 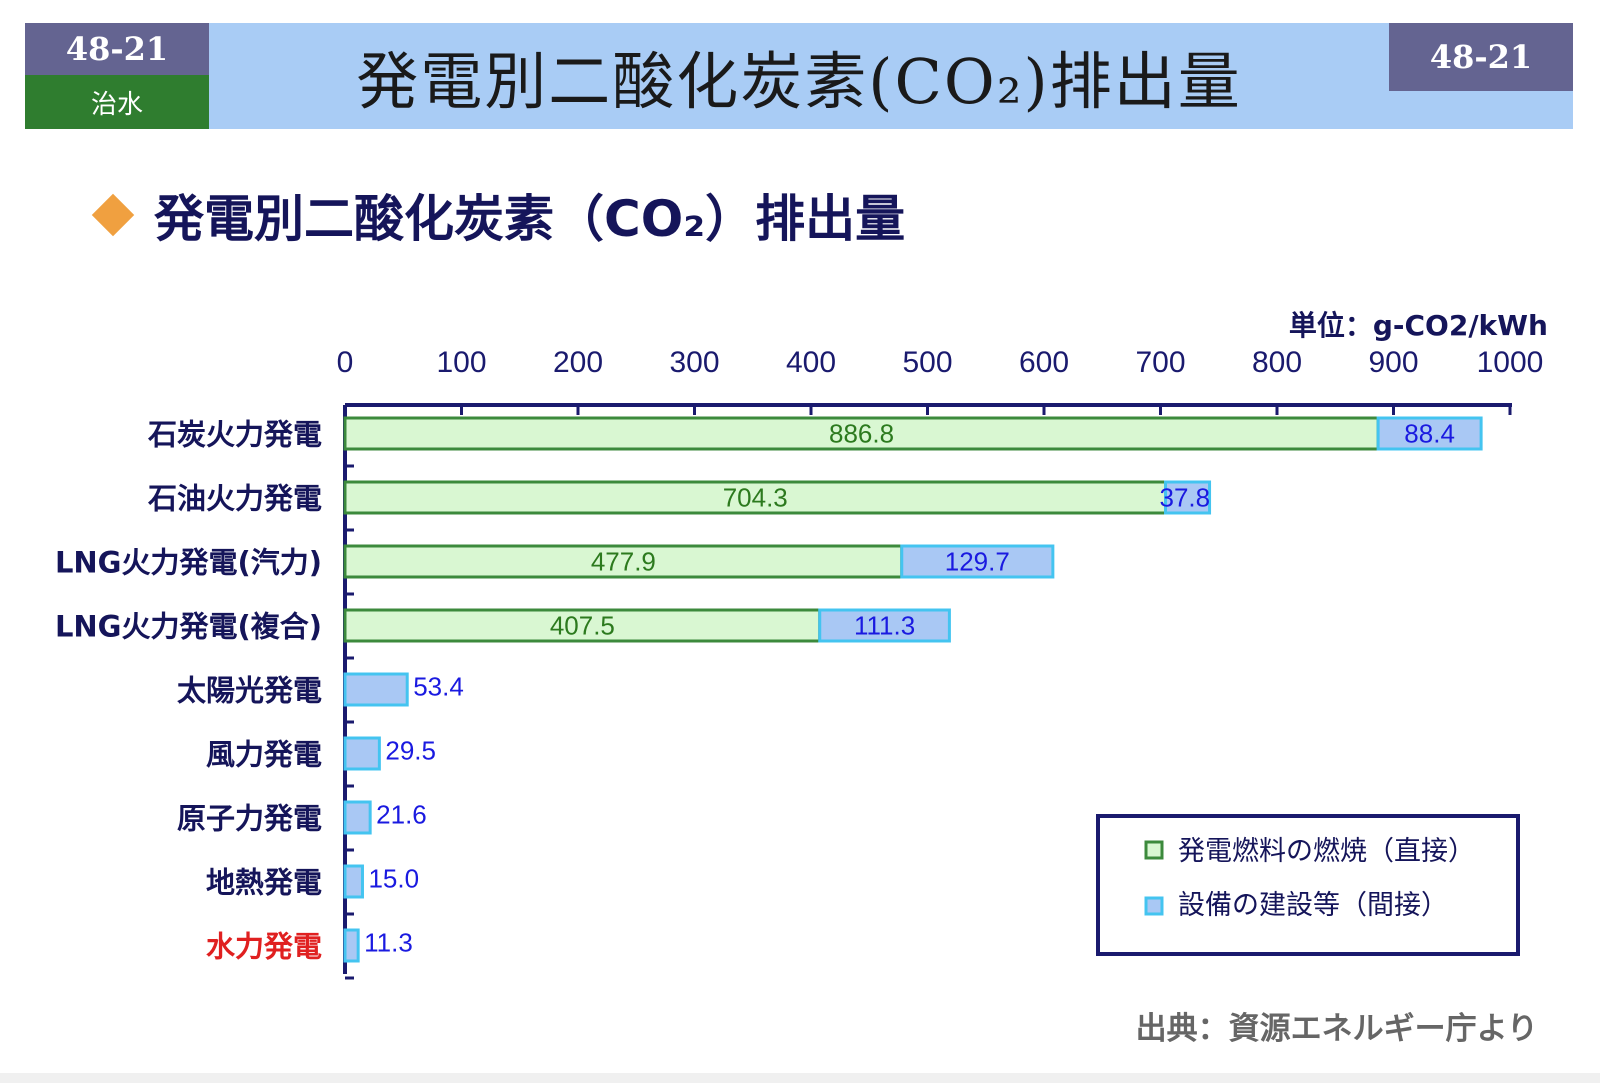 What do you see at coordinates (861, 434) in the screenshot?
I see `data-label-direct: 886.8` at bounding box center [861, 434].